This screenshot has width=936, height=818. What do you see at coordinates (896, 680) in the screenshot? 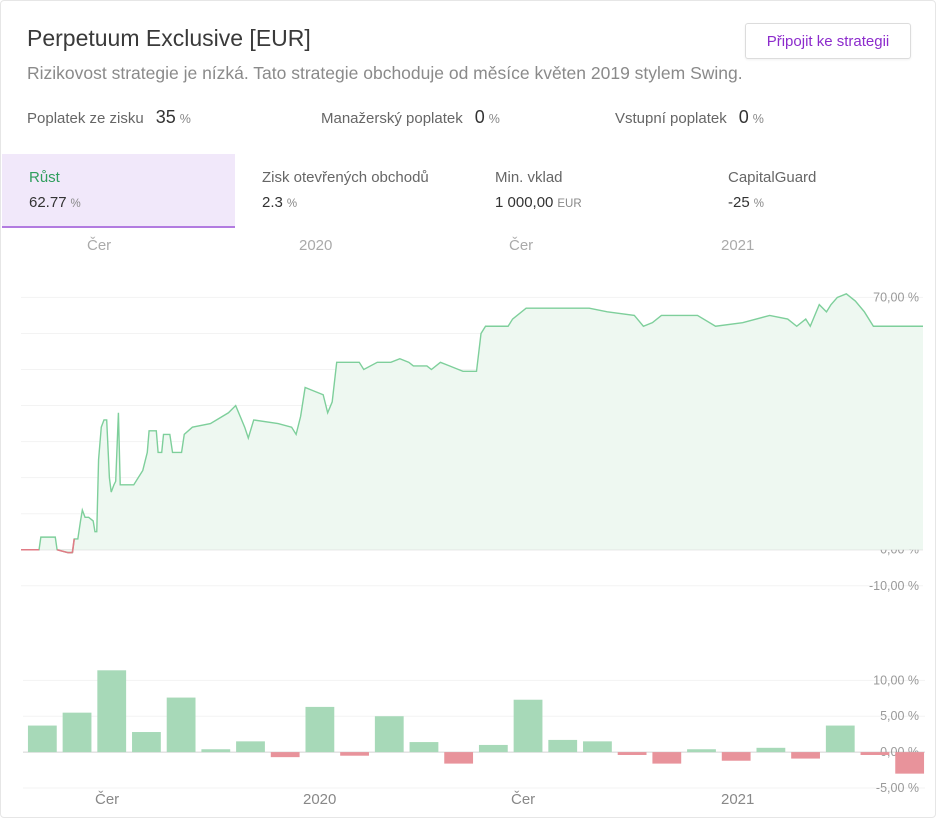
I see `y-tick-label: 10,00 %` at bounding box center [896, 680].